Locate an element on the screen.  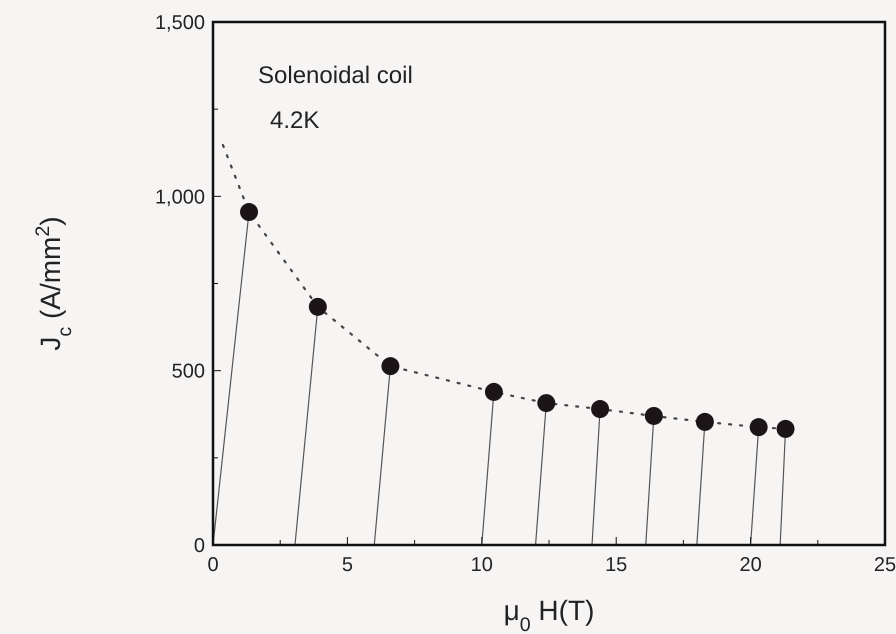
annotation: 4.2K is located at coordinates (295, 120).